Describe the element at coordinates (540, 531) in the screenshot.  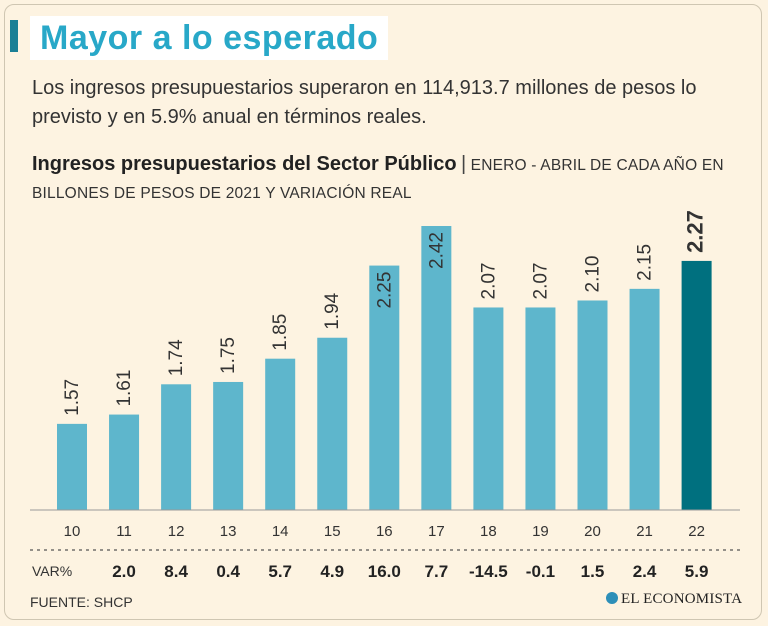
I see `x-tick-label-19: 19` at that location.